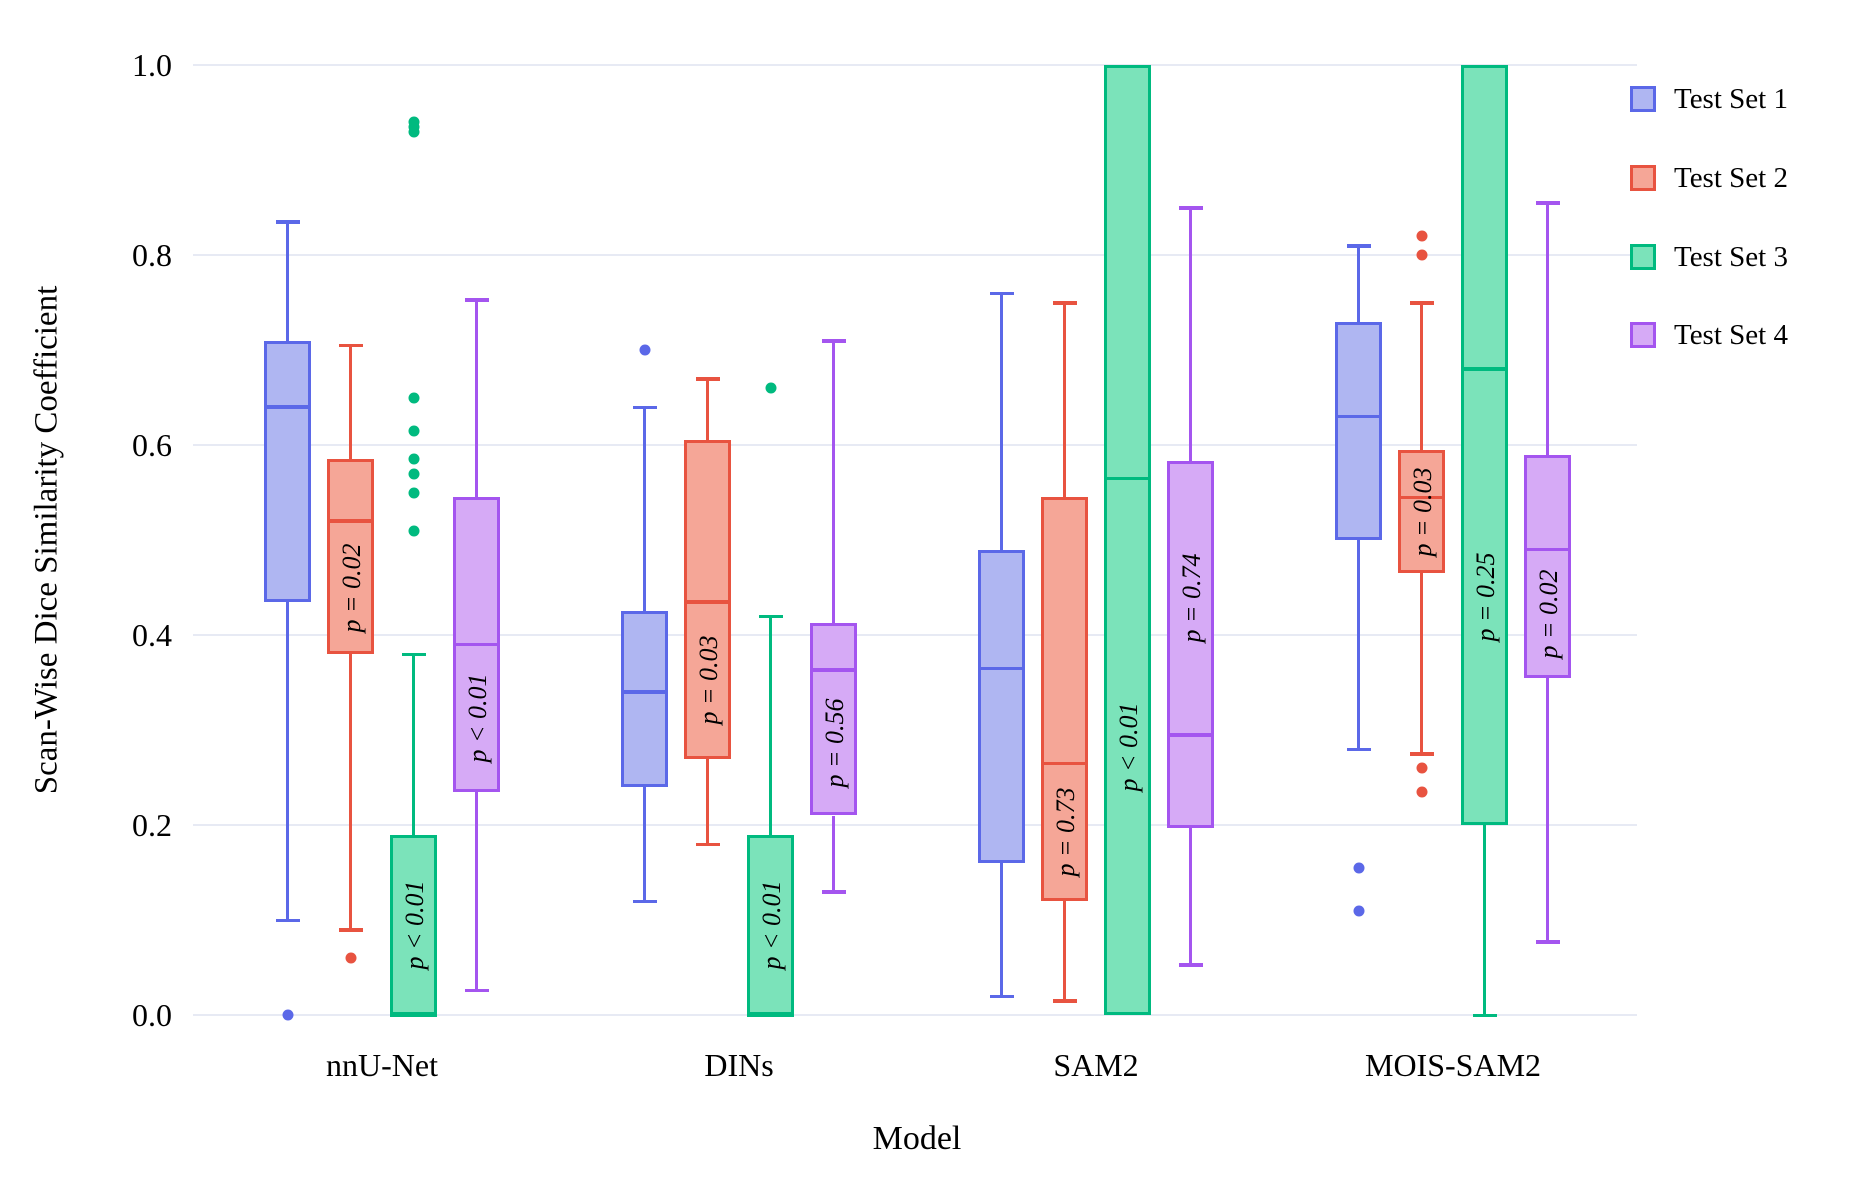  Describe the element at coordinates (1731, 257) in the screenshot. I see `legend-label-test-set-3: Test Set 3` at that location.